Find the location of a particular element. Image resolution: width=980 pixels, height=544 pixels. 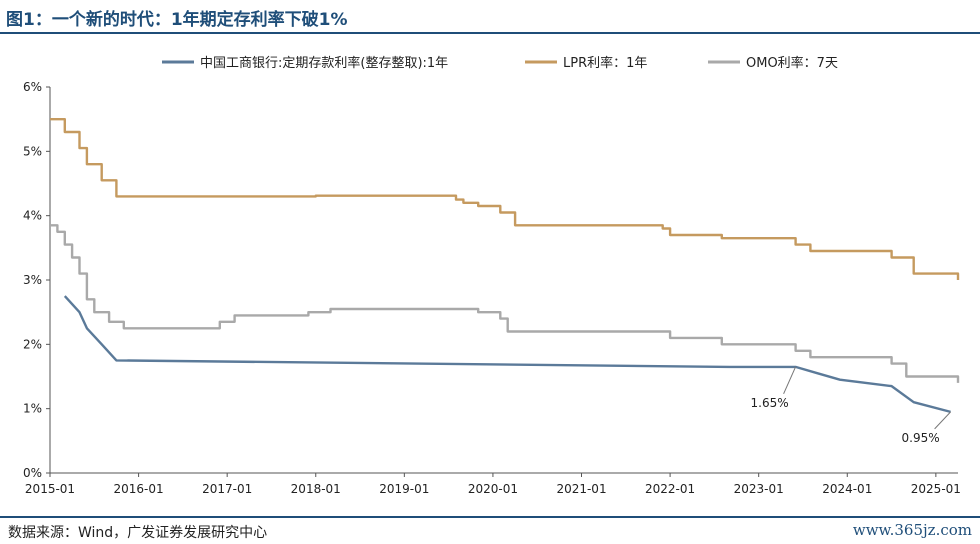

y-tick-label-3: 3% is located at coordinates (32, 280).